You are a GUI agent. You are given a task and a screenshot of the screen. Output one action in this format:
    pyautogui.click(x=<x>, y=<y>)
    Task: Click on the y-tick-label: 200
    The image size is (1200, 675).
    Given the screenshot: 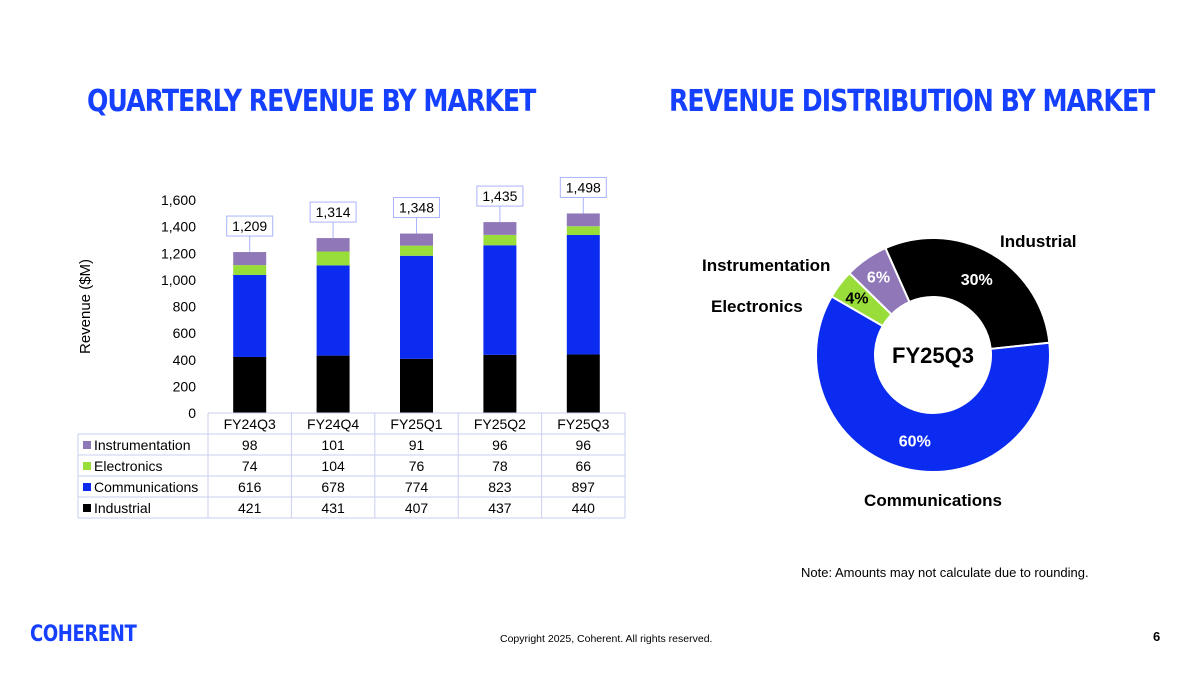 What is the action you would take?
    pyautogui.click(x=185, y=386)
    